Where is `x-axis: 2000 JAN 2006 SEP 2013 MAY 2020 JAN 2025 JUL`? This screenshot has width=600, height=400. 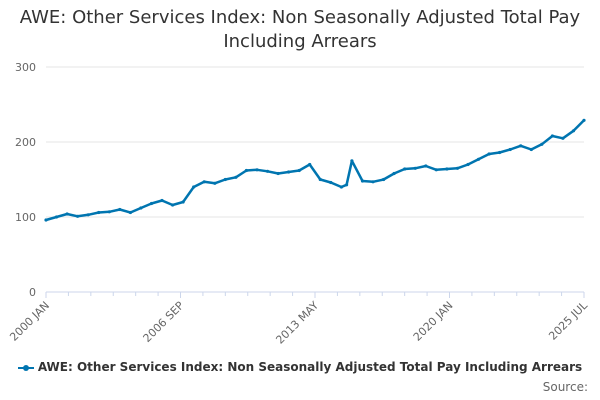
x-axis: 2000 JAN 2006 SEP 2013 MAY 2020 JAN 2025 JUL is located at coordinates (299, 319).